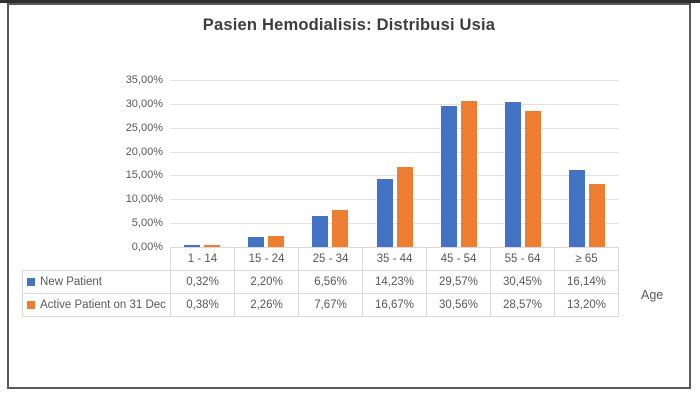 The height and width of the screenshot is (402, 700). I want to click on y-tick-label: 25,00%, so click(144, 127).